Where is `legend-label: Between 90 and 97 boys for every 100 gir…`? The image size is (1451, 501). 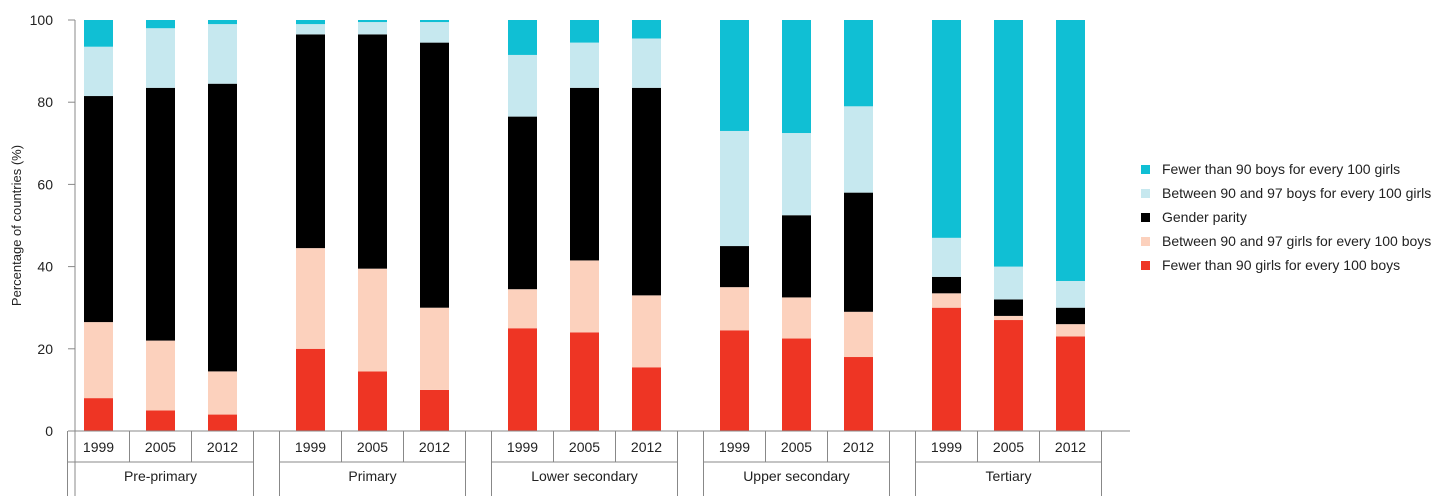 legend-label: Between 90 and 97 boys for every 100 gir… is located at coordinates (1296, 193).